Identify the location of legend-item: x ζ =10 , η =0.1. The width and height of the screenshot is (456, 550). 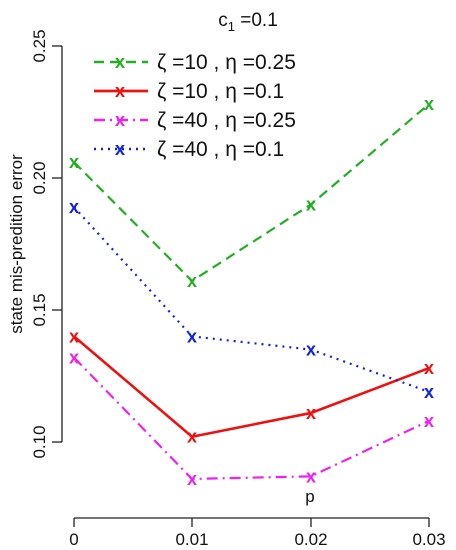
(189, 91).